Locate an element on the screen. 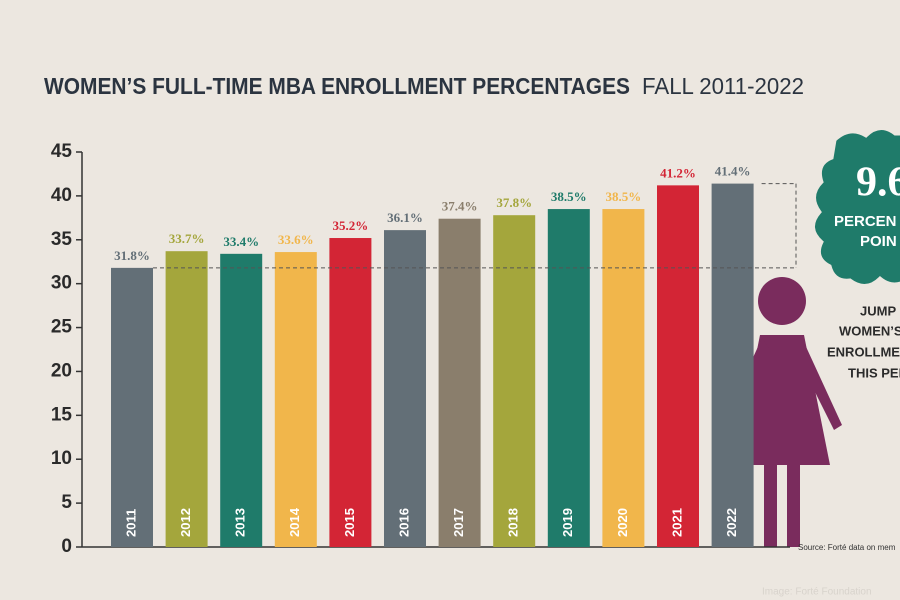  value-label: 33.4% is located at coordinates (241, 241).